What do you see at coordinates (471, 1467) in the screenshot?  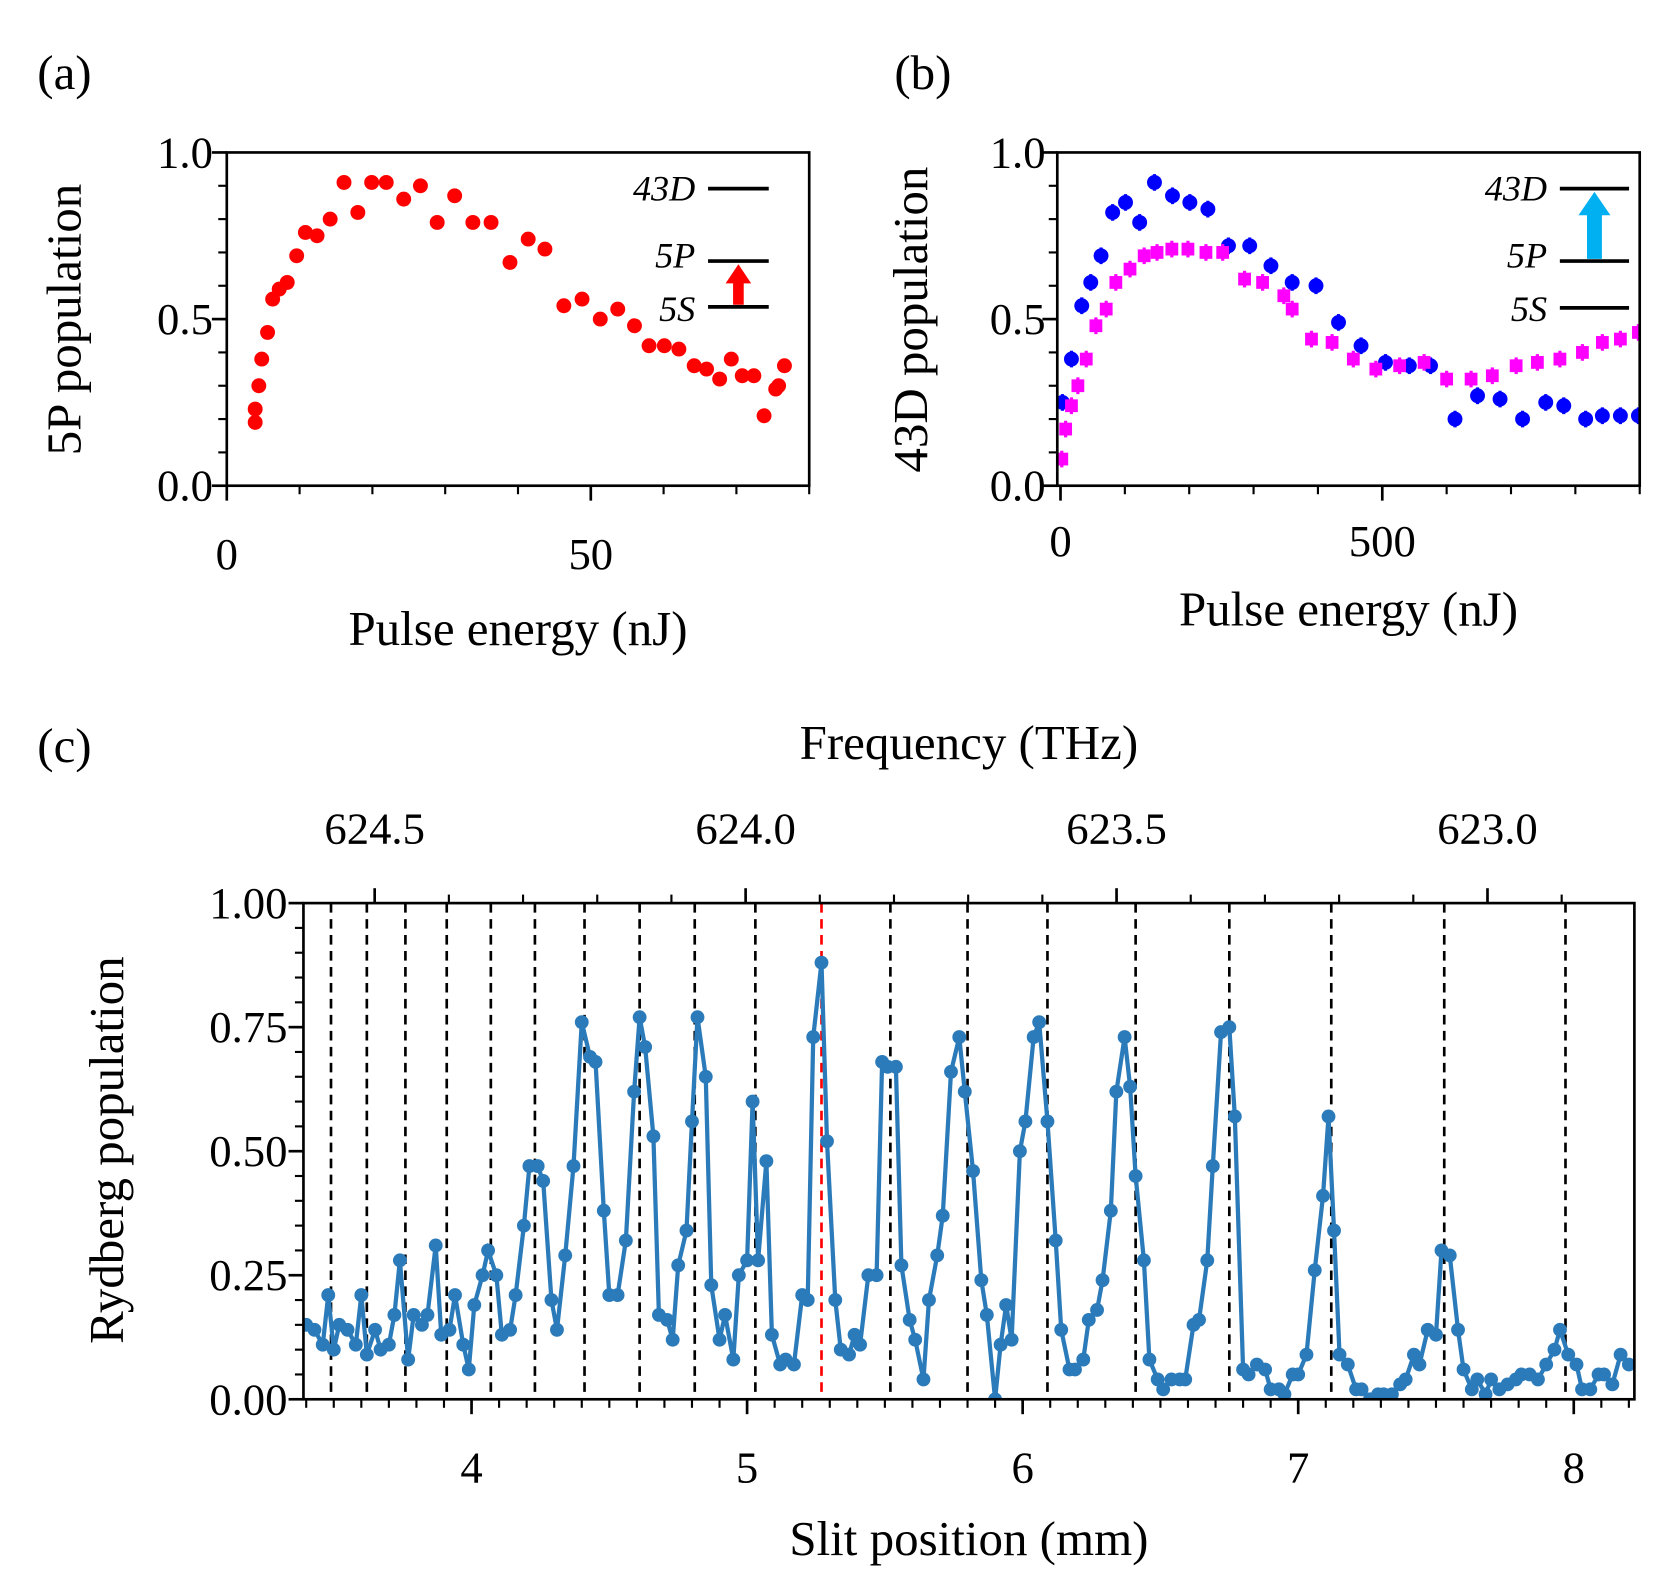 I see `x-tick-label: 4` at bounding box center [471, 1467].